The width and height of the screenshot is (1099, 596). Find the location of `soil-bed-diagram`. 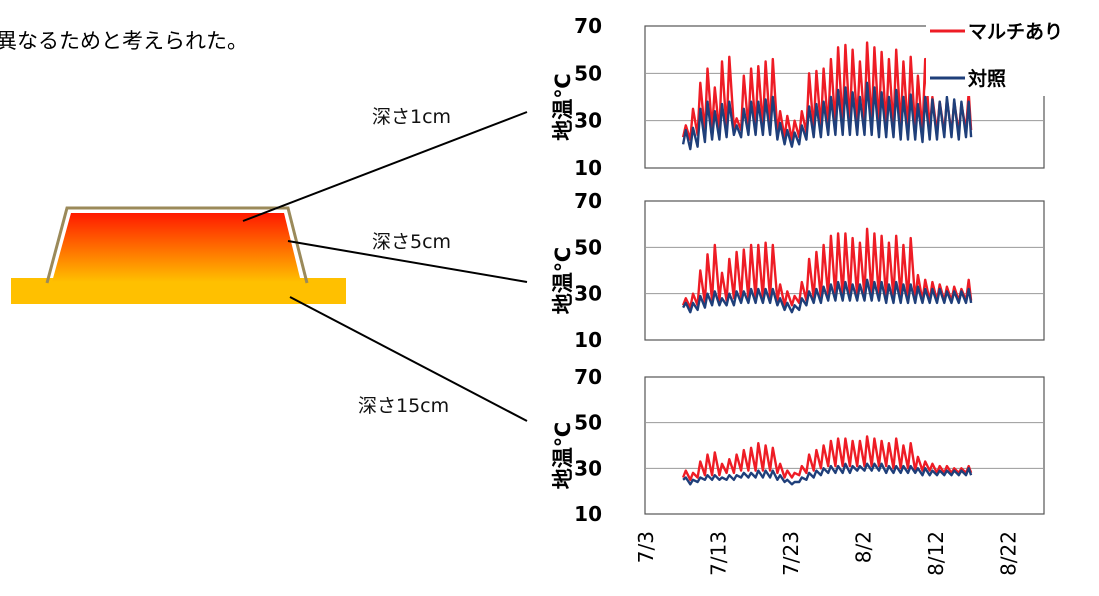

soil-bed-diagram is located at coordinates (178, 255).